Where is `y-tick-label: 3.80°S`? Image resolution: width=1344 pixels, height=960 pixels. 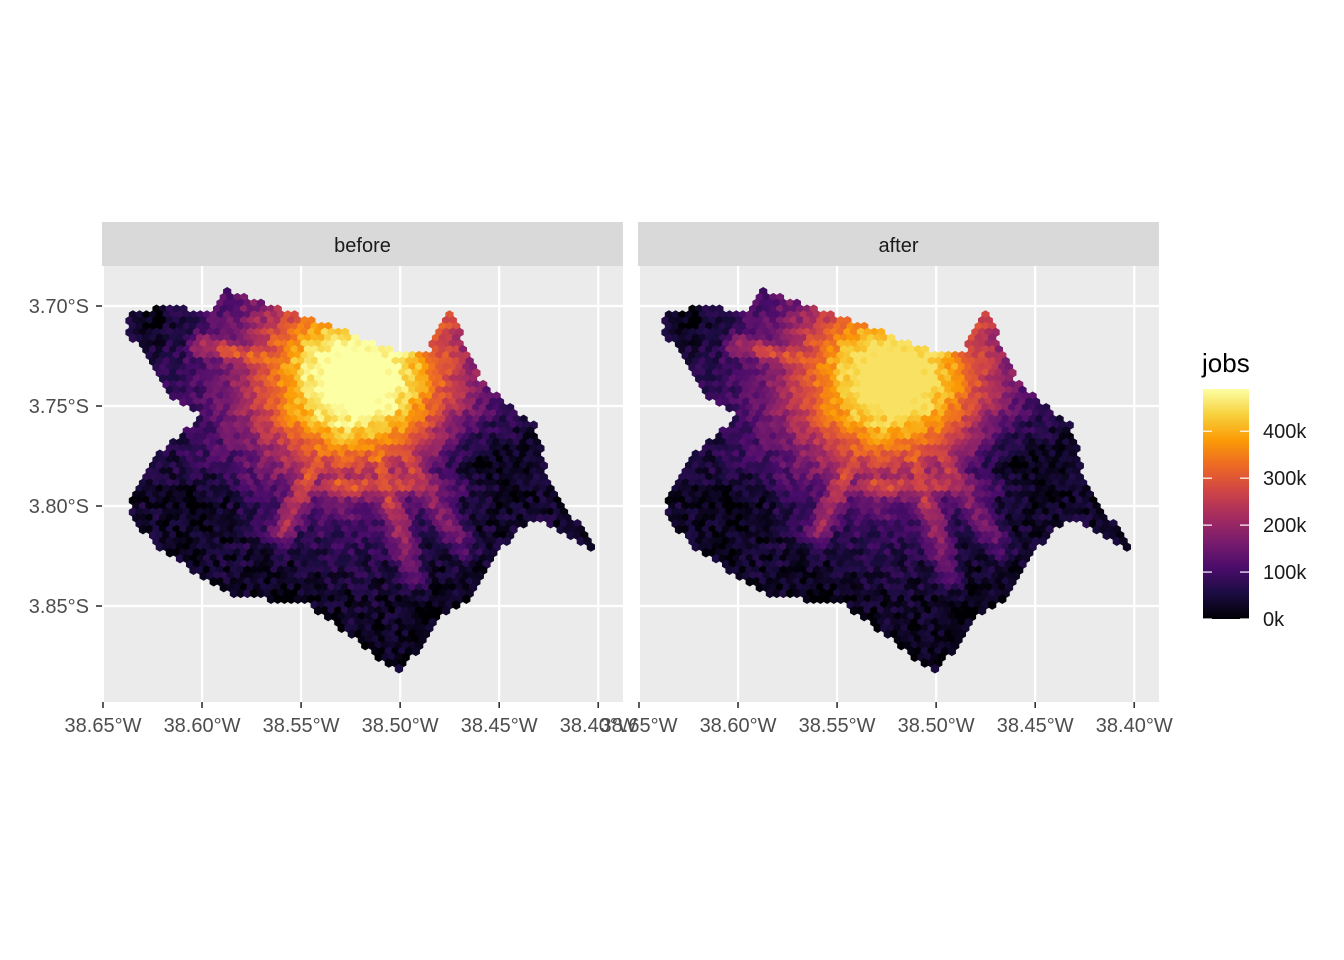 y-tick-label: 3.80°S is located at coordinates (59, 507).